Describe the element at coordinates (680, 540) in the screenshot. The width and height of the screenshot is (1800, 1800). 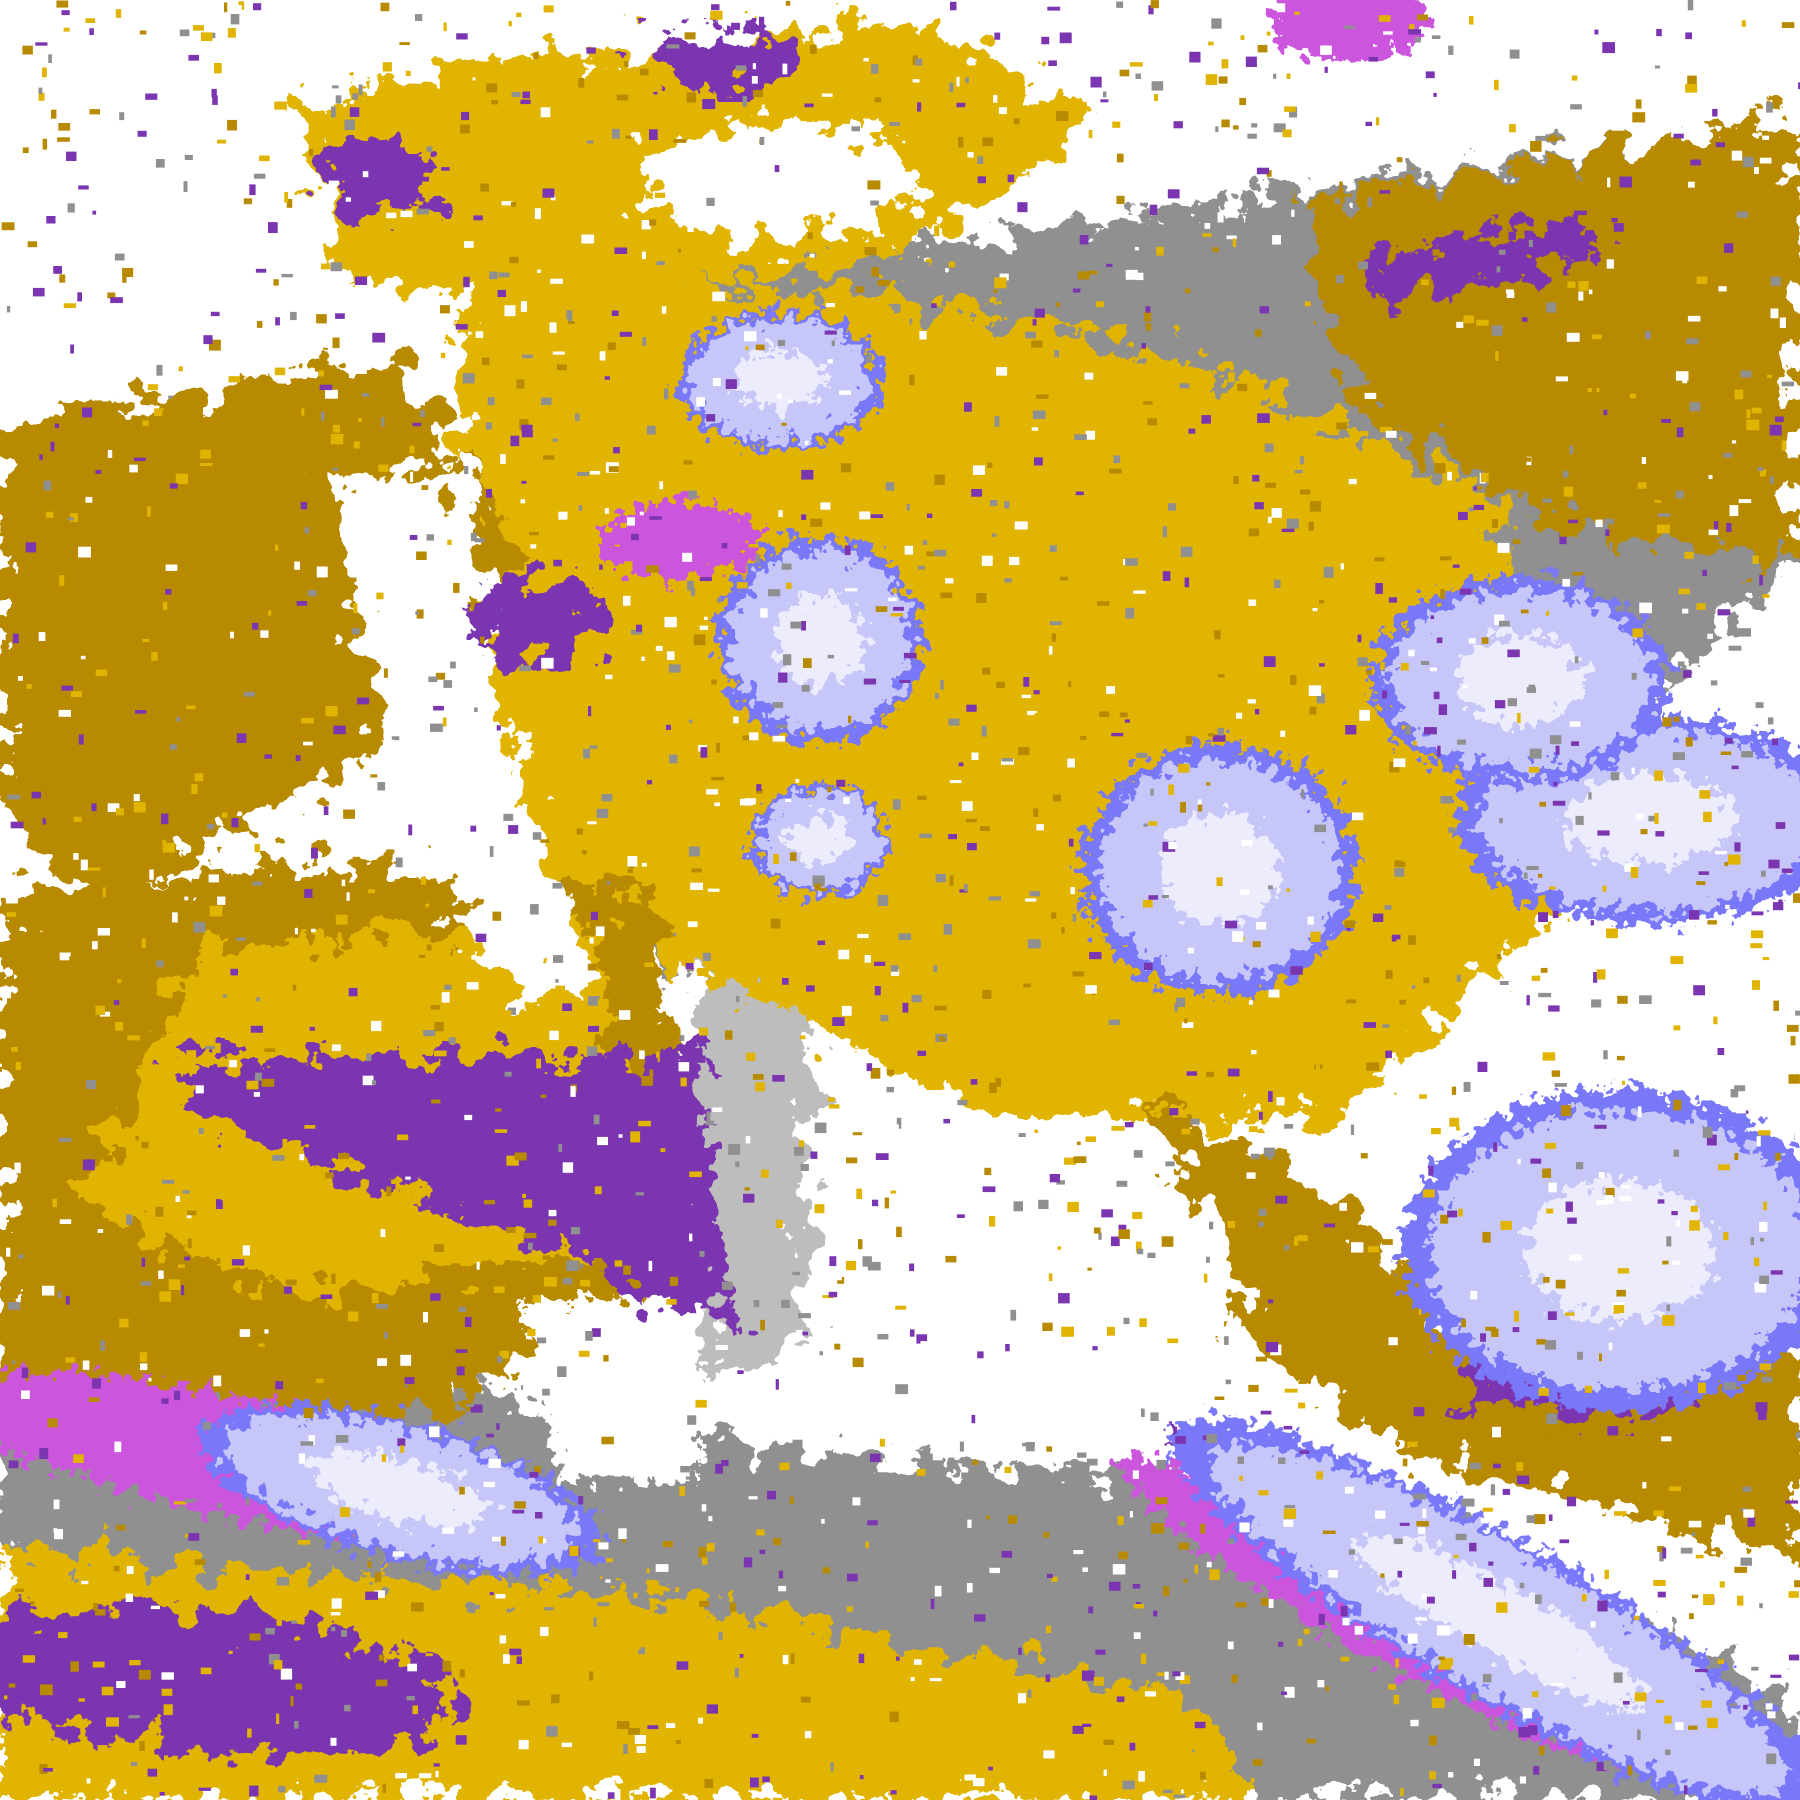
I see `magenta-cloud-central` at that location.